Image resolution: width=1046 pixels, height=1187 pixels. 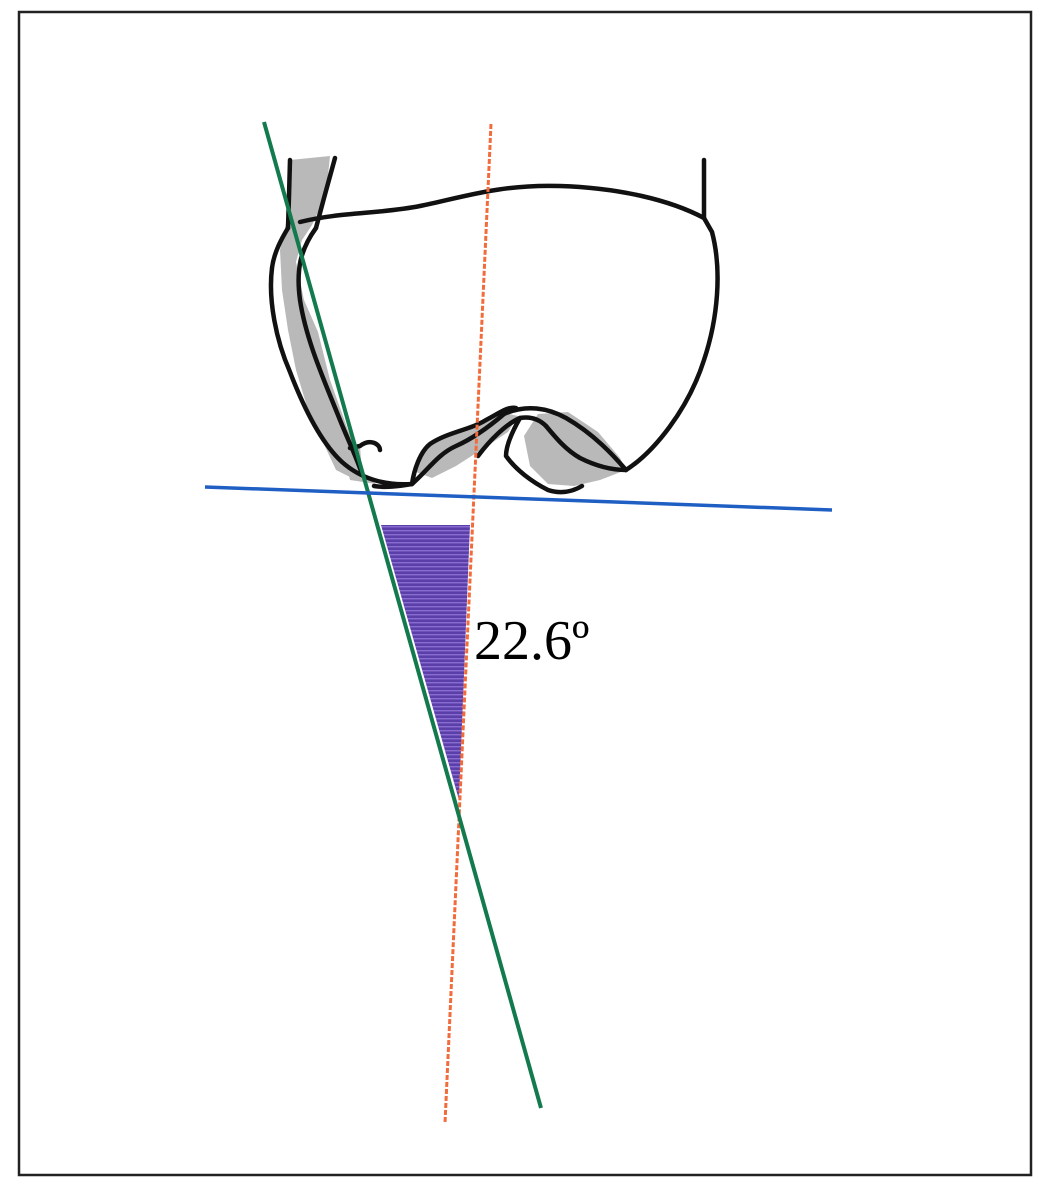 What do you see at coordinates (586, 448) in the screenshot?
I see `medial-facet-edge` at bounding box center [586, 448].